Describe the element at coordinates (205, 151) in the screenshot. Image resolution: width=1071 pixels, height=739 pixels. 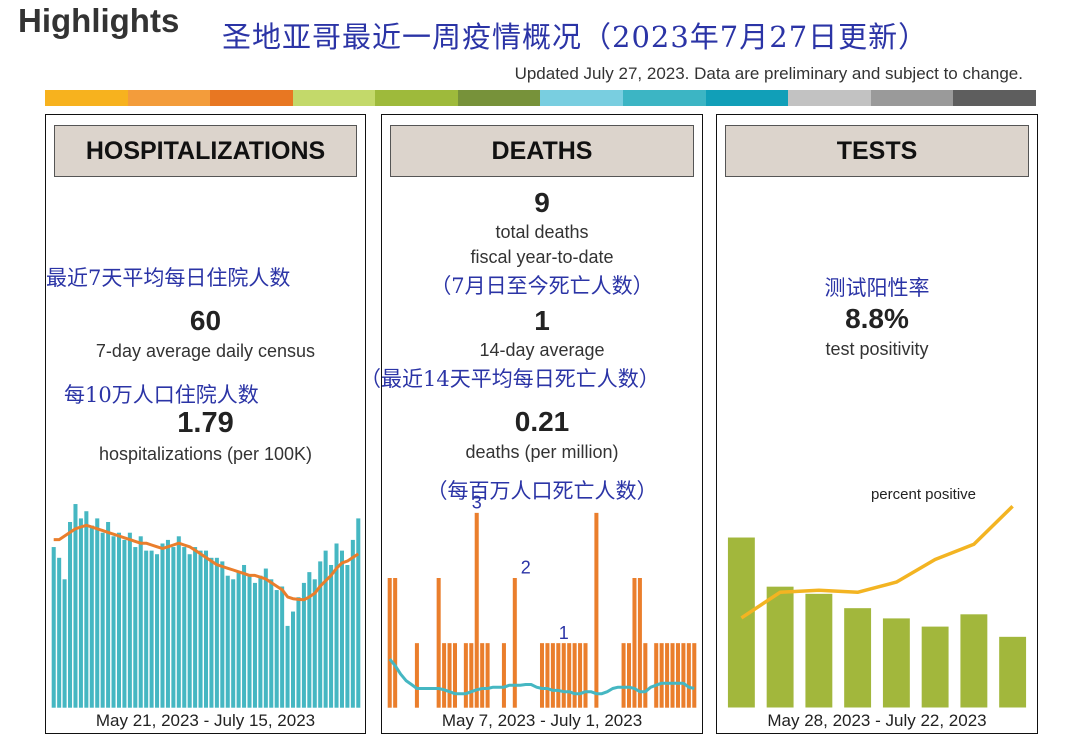
I see `hospitalizations-heading: HOSPITALIZATIONS` at that location.